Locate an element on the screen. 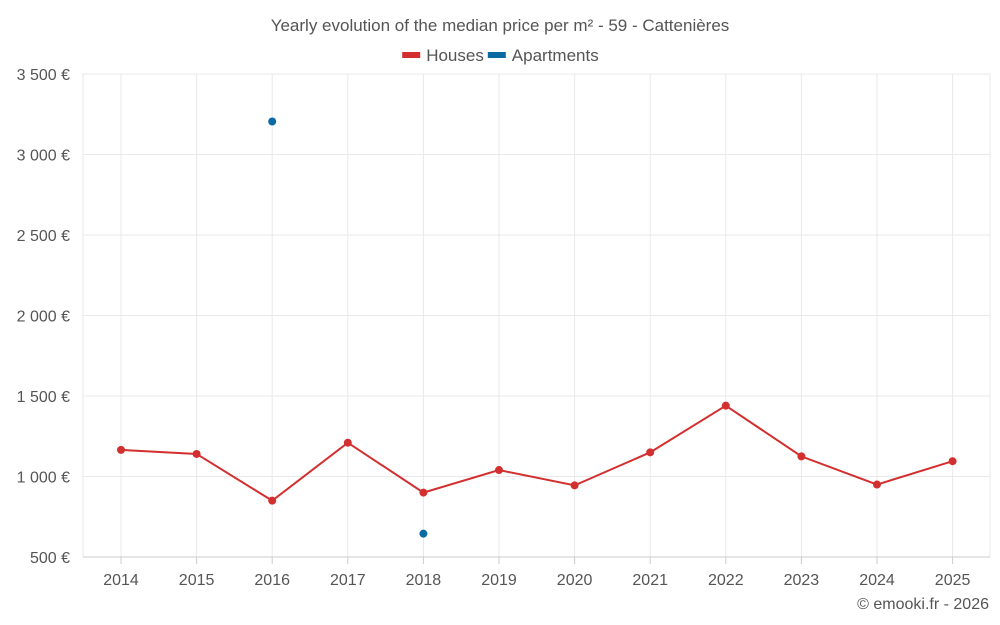  y-tick-label: 3 000 € is located at coordinates (43, 156).